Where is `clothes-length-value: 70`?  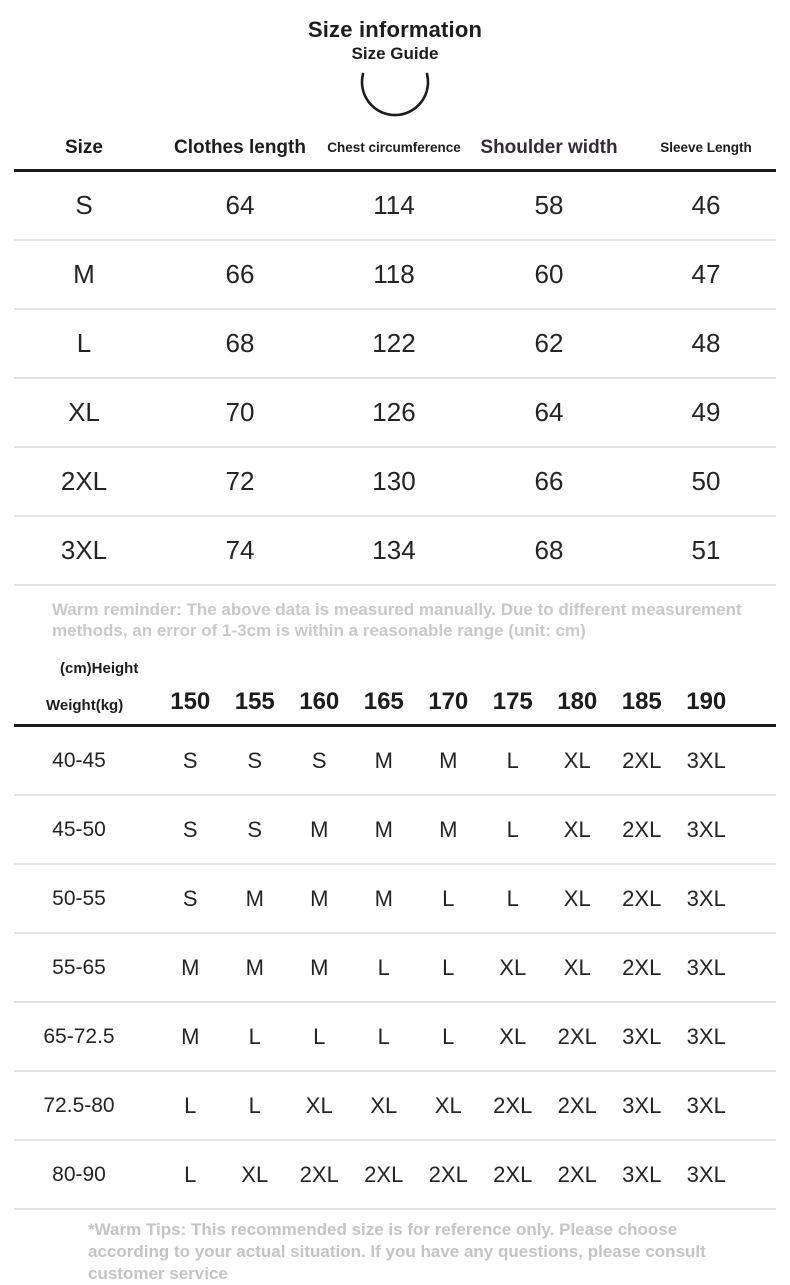 clothes-length-value: 70 is located at coordinates (240, 412).